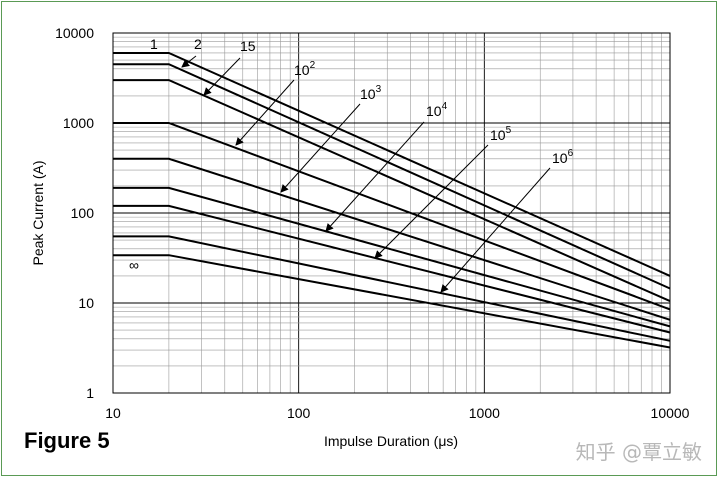  I want to click on annotation-5: 103, so click(331, 138).